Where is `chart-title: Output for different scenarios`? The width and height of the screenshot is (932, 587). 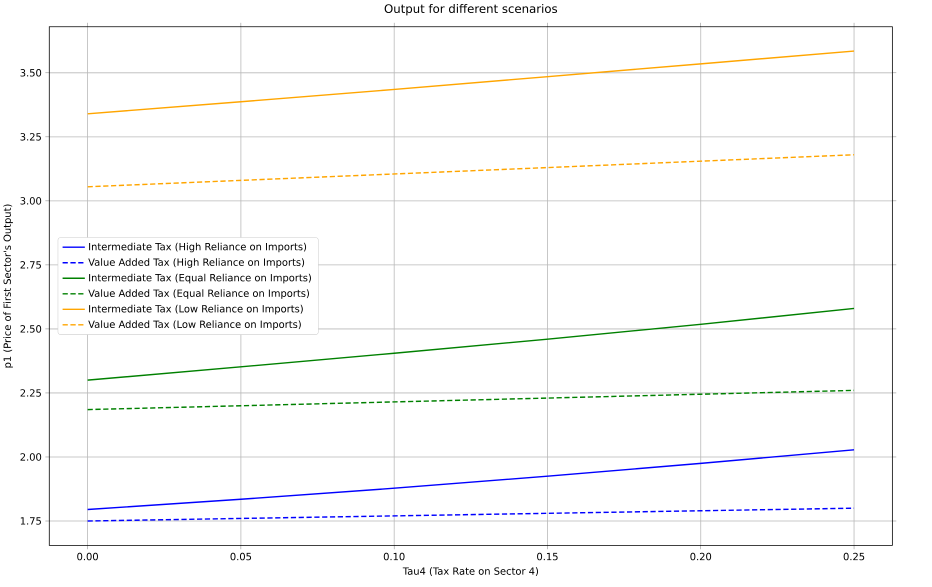 chart-title: Output for different scenarios is located at coordinates (471, 10).